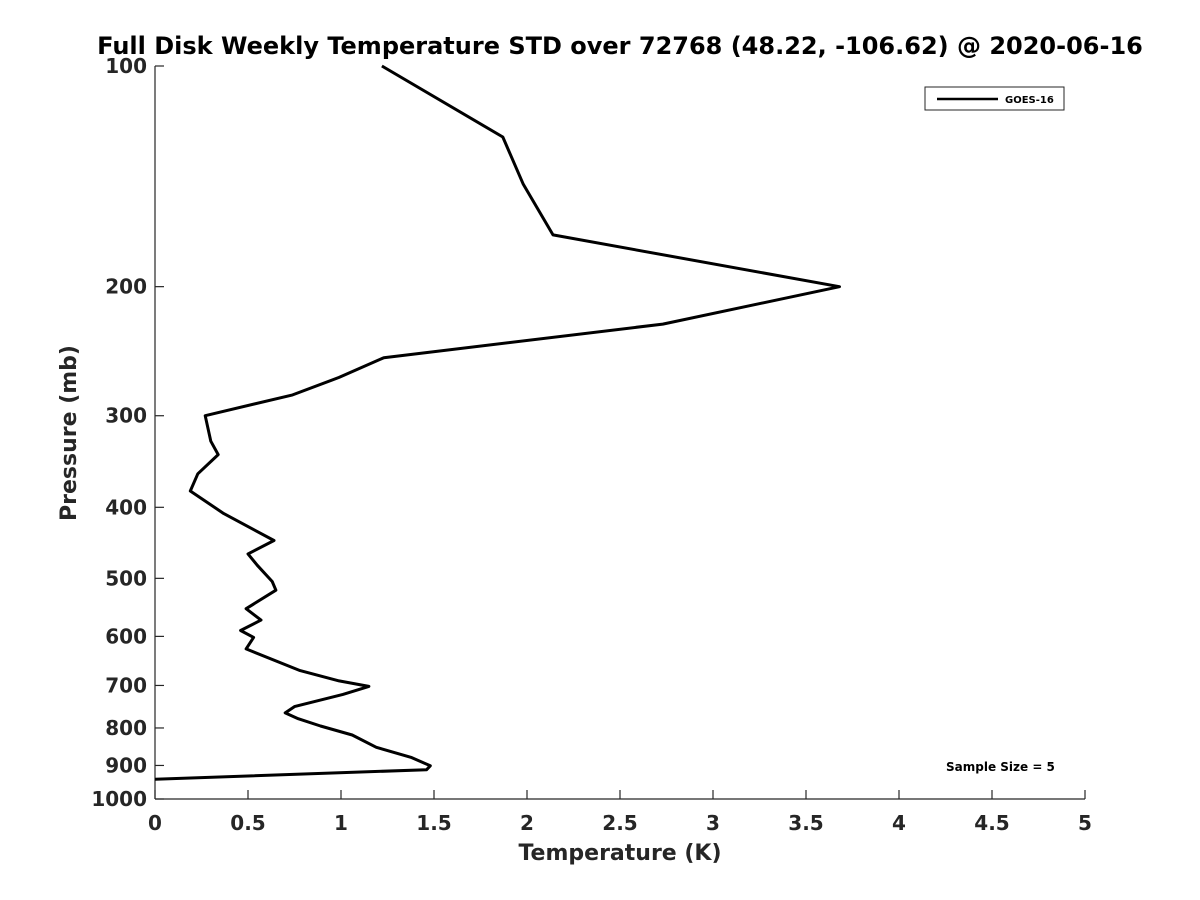  What do you see at coordinates (126, 636) in the screenshot?
I see `y-tick-label: 600` at bounding box center [126, 636].